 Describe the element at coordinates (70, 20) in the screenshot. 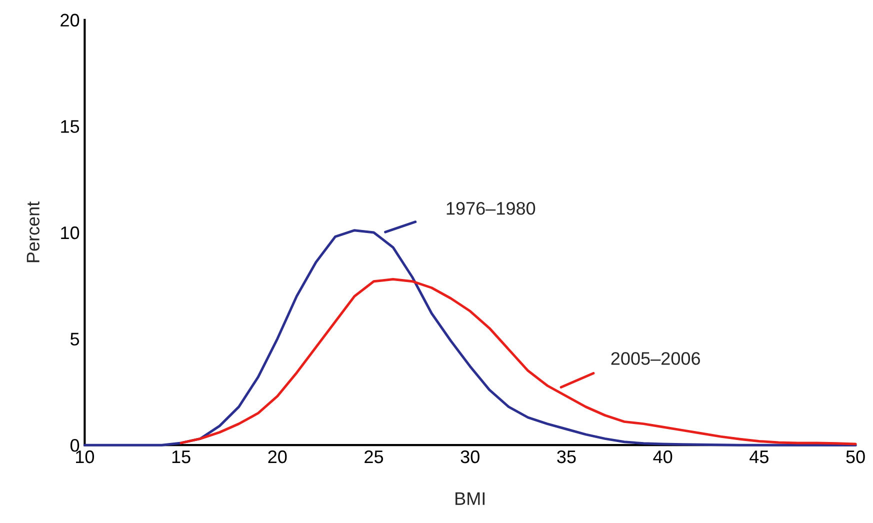

I see `y-tick-label: 20` at that location.